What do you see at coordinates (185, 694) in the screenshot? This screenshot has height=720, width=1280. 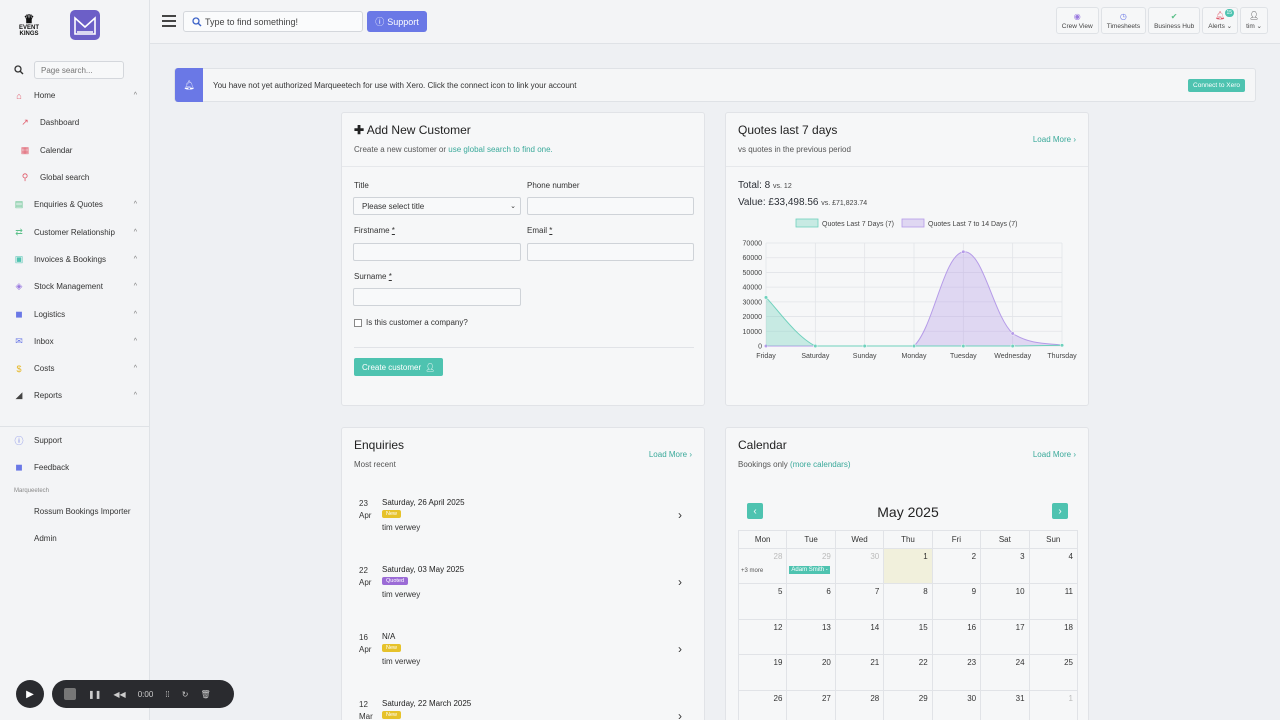 I see `restart-icon: ↻` at bounding box center [185, 694].